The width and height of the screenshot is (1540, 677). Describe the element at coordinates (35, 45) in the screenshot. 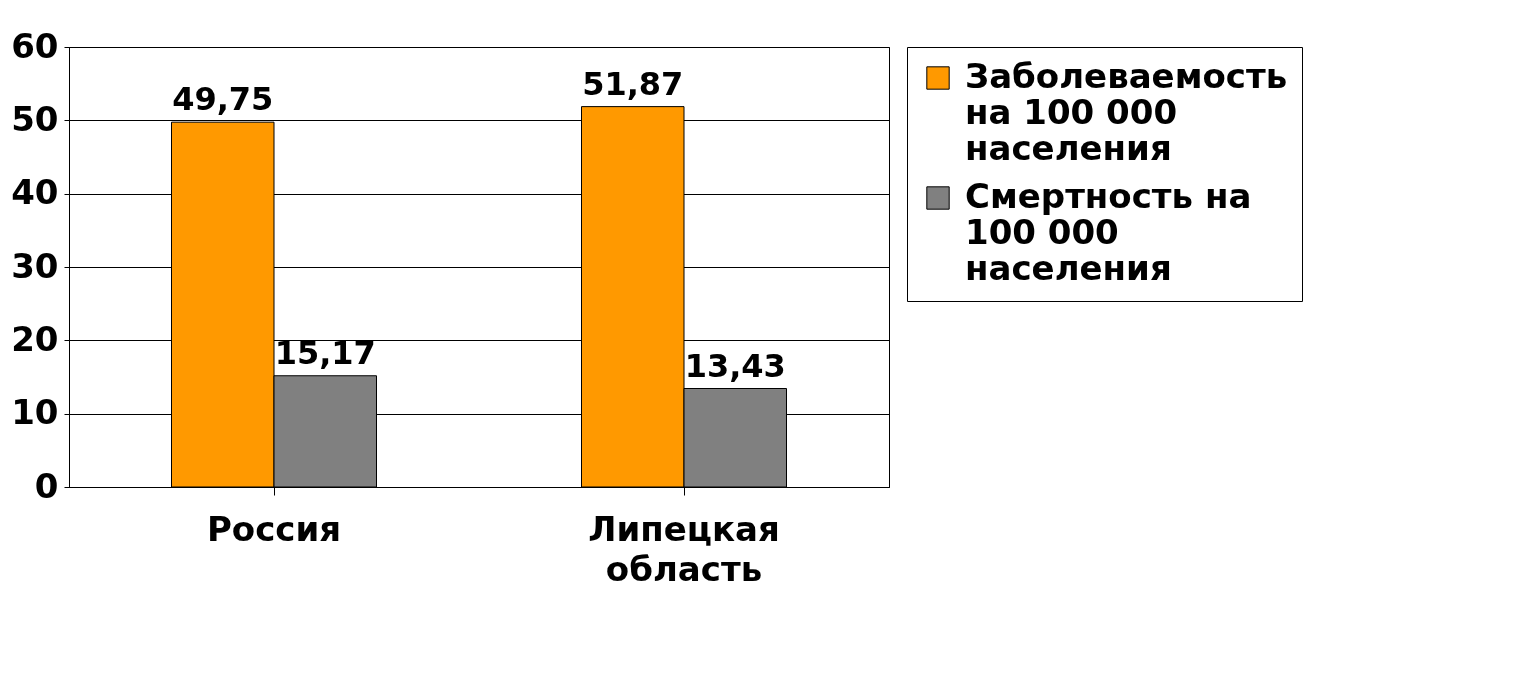

I see `y-tick-label: 60` at that location.